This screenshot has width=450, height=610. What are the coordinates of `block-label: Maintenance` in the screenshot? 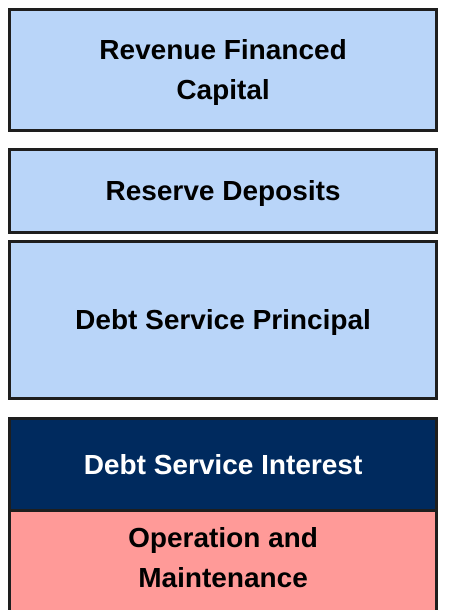 It's located at (223, 577).